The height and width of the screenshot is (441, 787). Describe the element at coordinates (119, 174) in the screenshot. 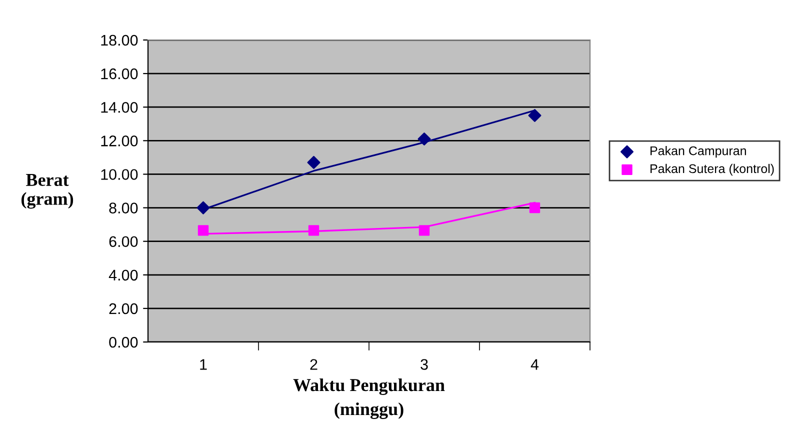

I see `y-tick-label: 10.00` at that location.